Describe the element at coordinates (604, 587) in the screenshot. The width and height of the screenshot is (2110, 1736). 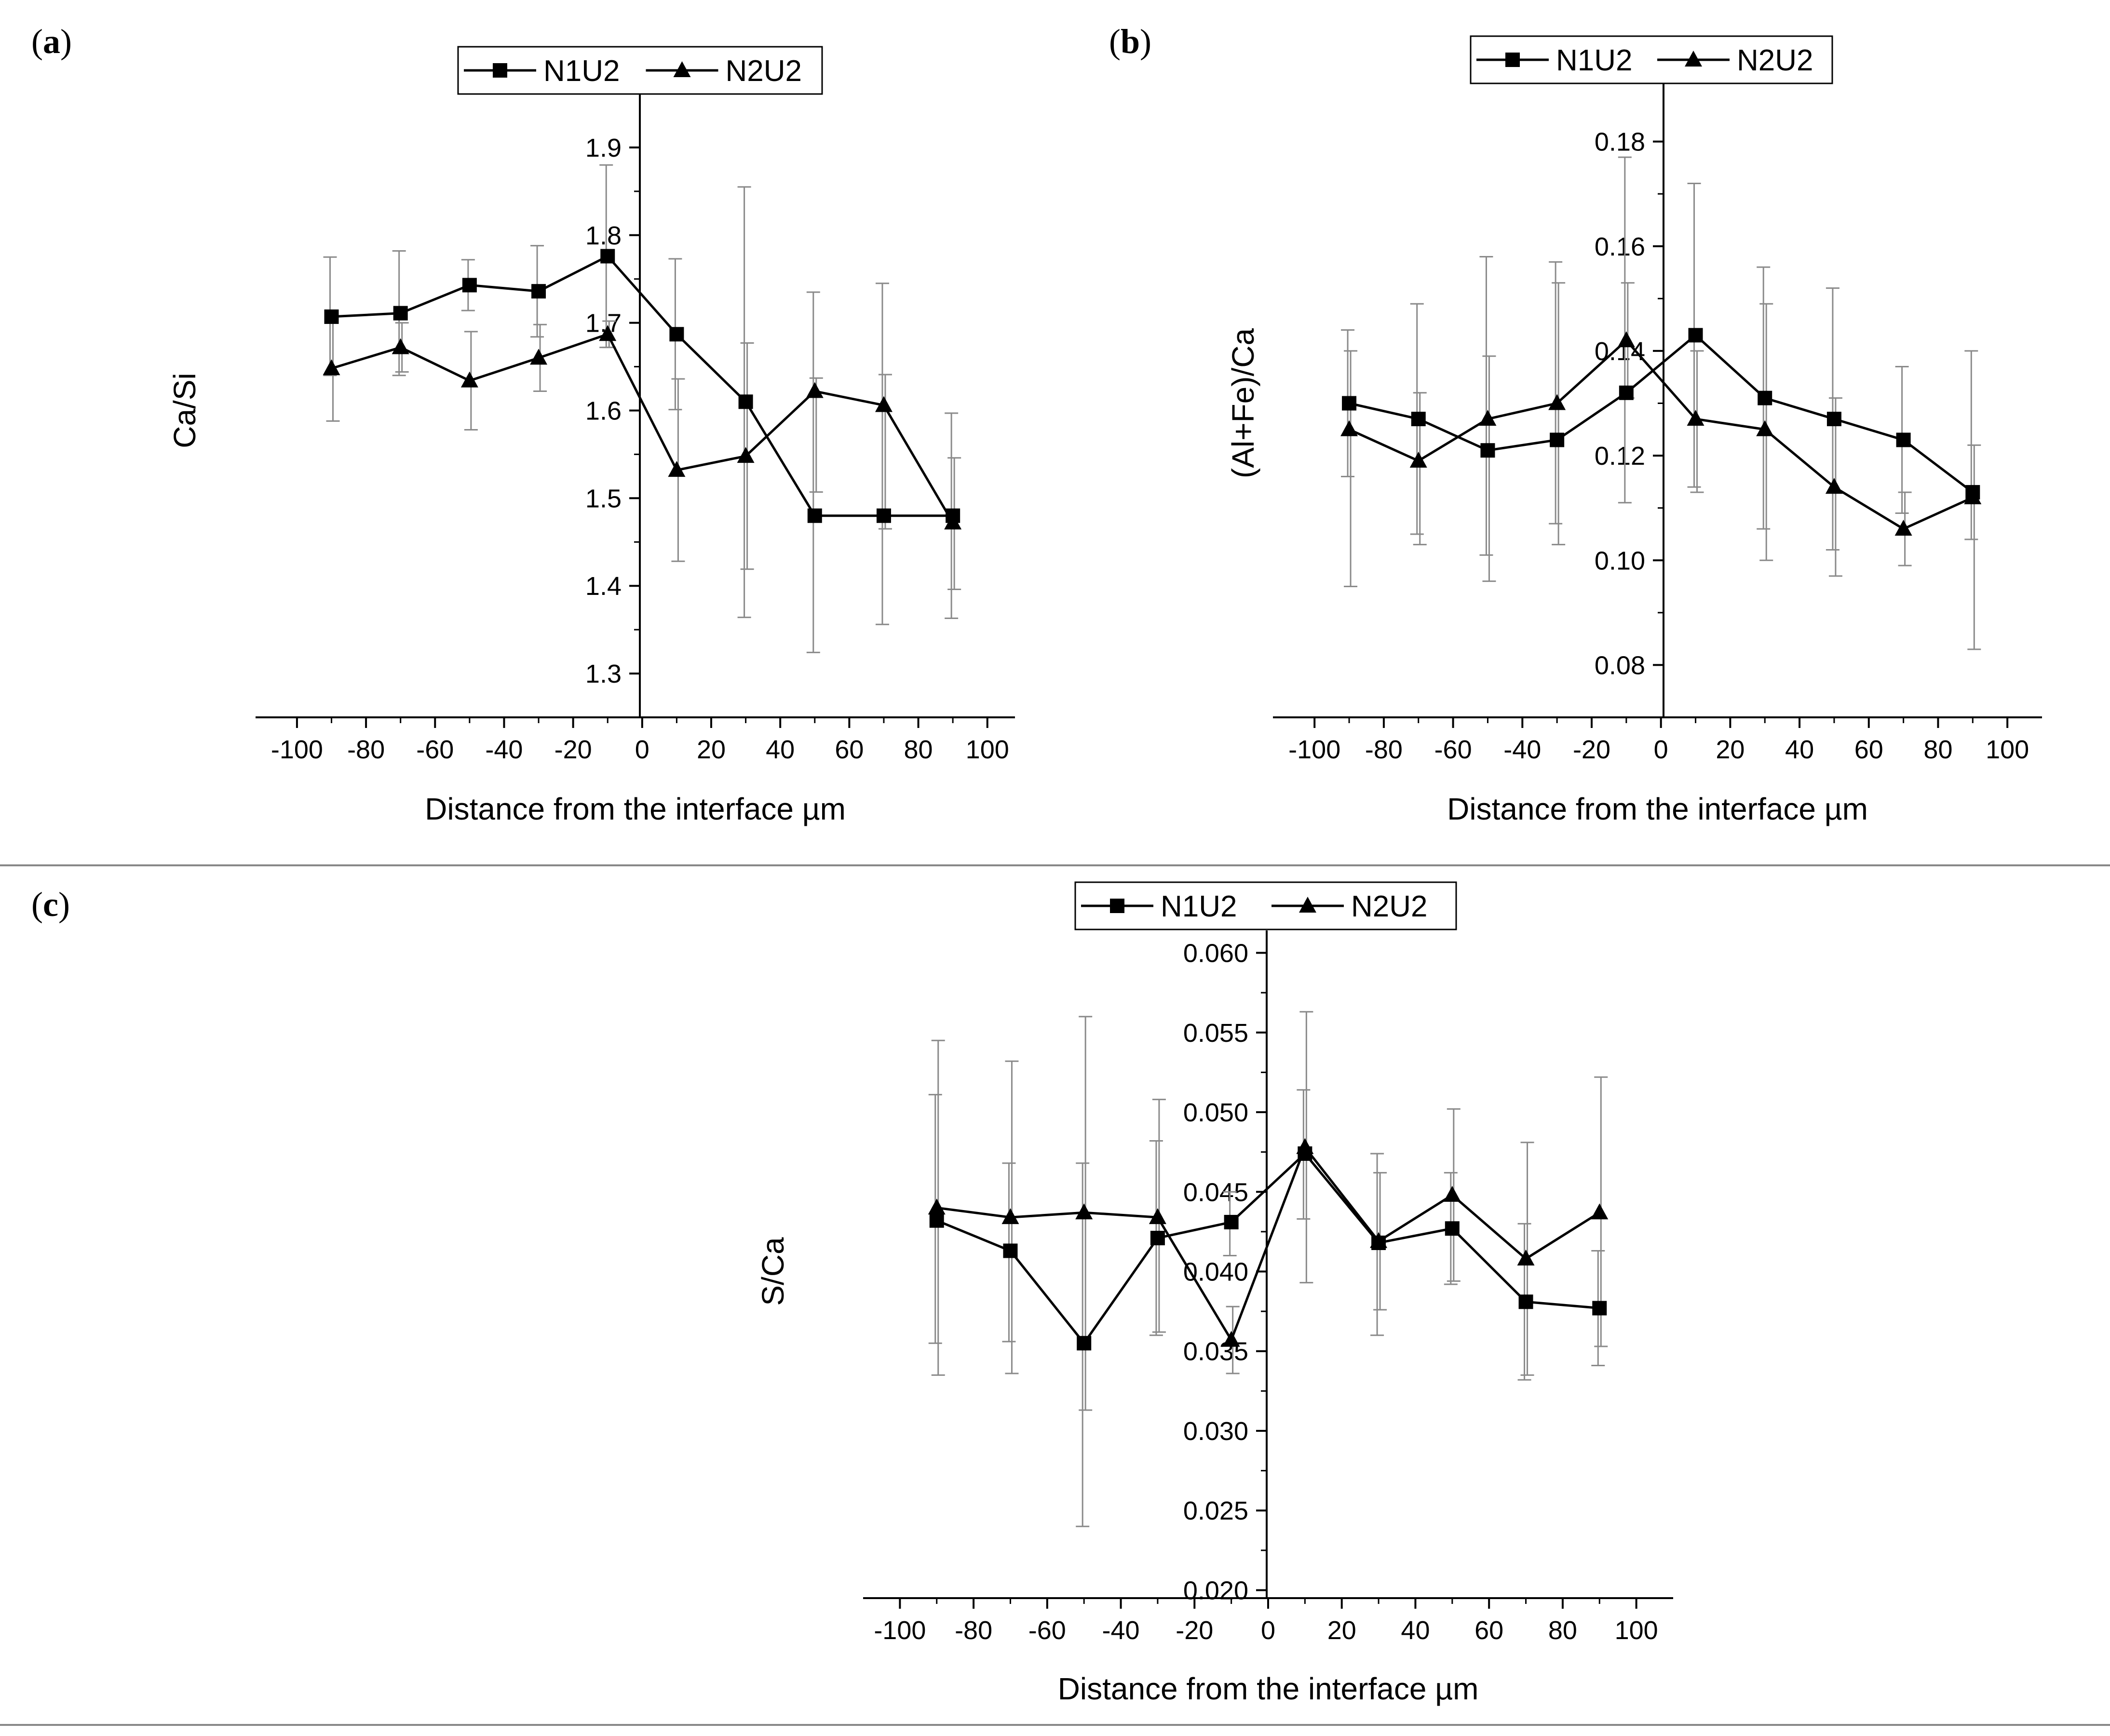
I see `y-tick-label: 1.4` at that location.